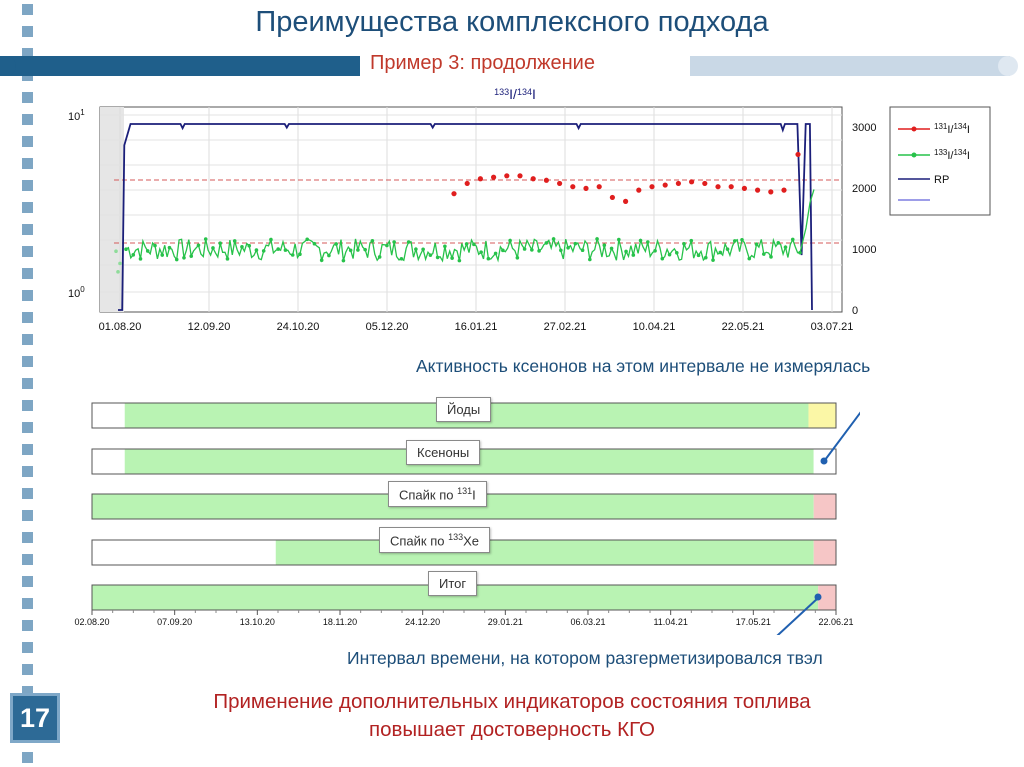 The height and width of the screenshot is (767, 1024). What do you see at coordinates (76, 292) in the screenshot?
I see `y-left-tick-label: 100` at bounding box center [76, 292].